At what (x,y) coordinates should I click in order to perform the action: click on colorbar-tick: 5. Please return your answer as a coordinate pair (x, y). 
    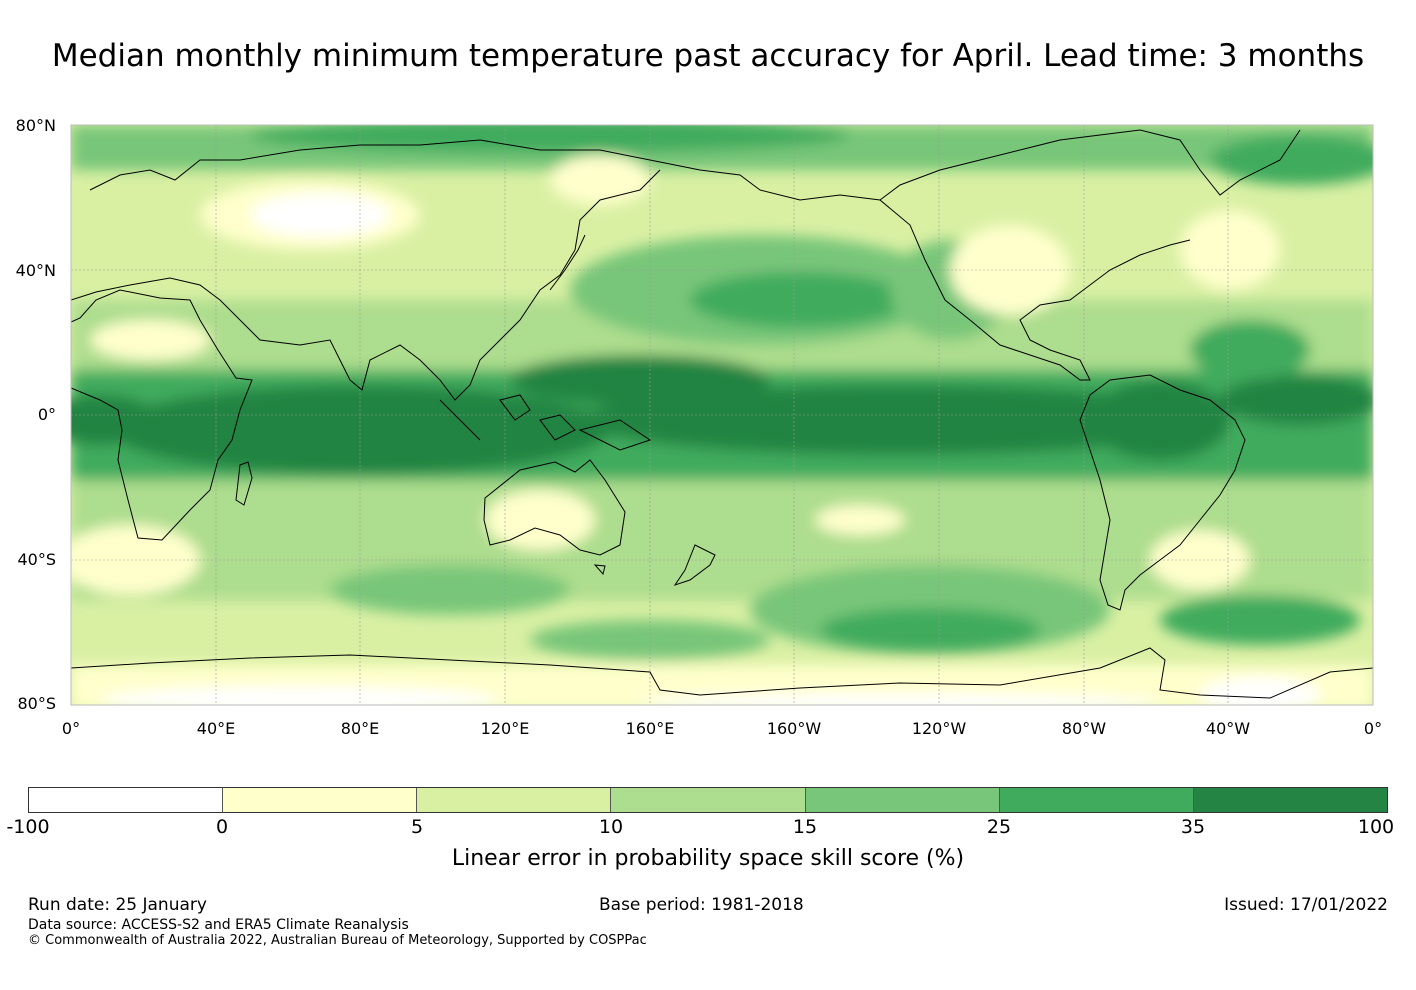
    Looking at the image, I should click on (417, 827).